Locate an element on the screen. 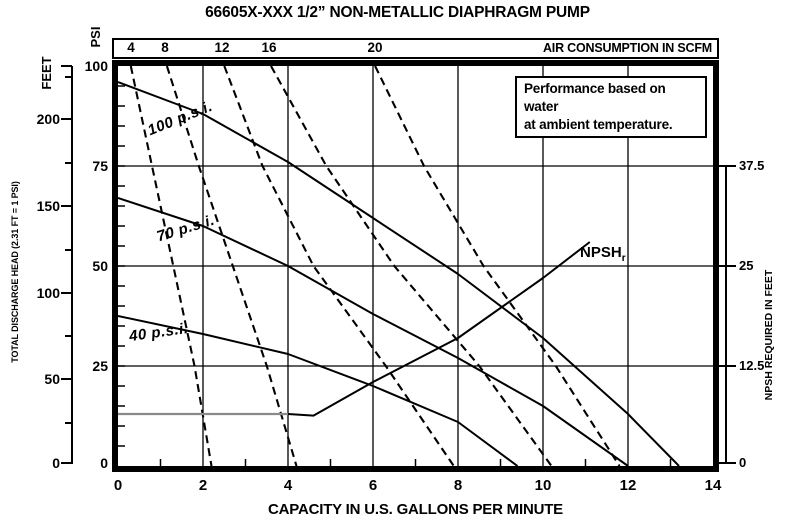 The height and width of the screenshot is (529, 795). scfm-tick-label: 4 is located at coordinates (131, 47).